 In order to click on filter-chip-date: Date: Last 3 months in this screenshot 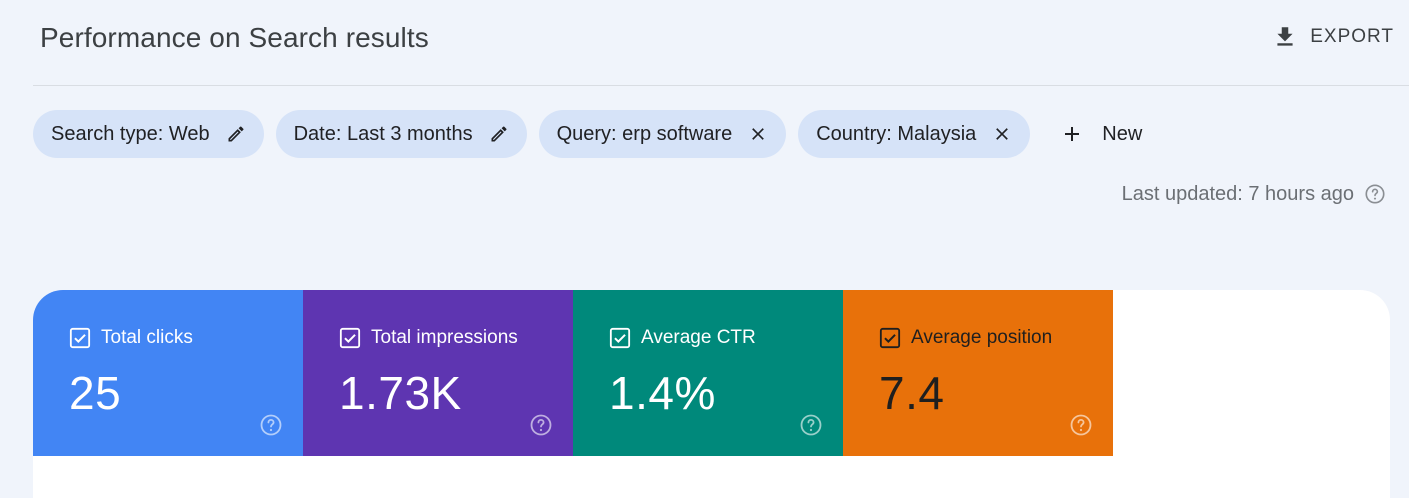, I will do `click(401, 134)`.